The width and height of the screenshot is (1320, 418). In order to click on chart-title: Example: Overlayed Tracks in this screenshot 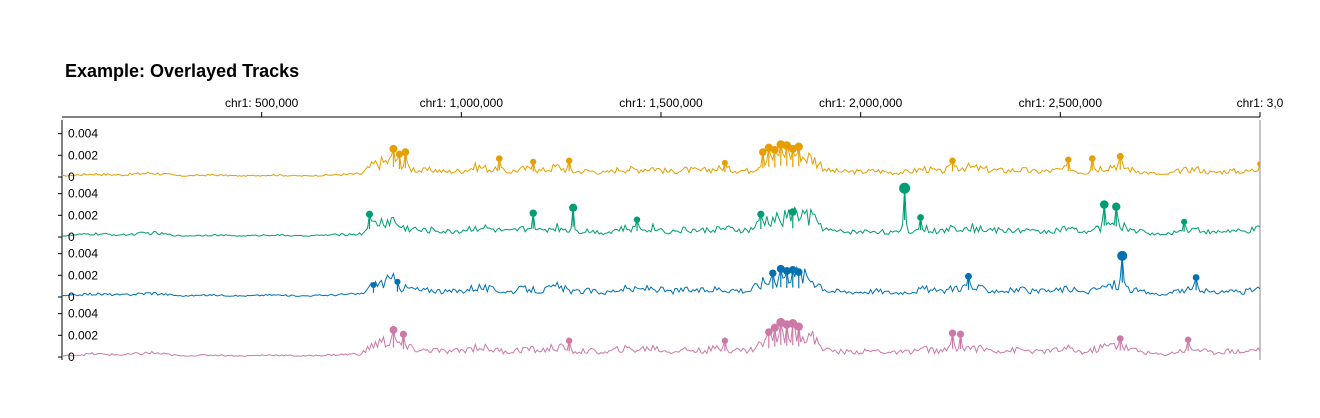, I will do `click(182, 71)`.